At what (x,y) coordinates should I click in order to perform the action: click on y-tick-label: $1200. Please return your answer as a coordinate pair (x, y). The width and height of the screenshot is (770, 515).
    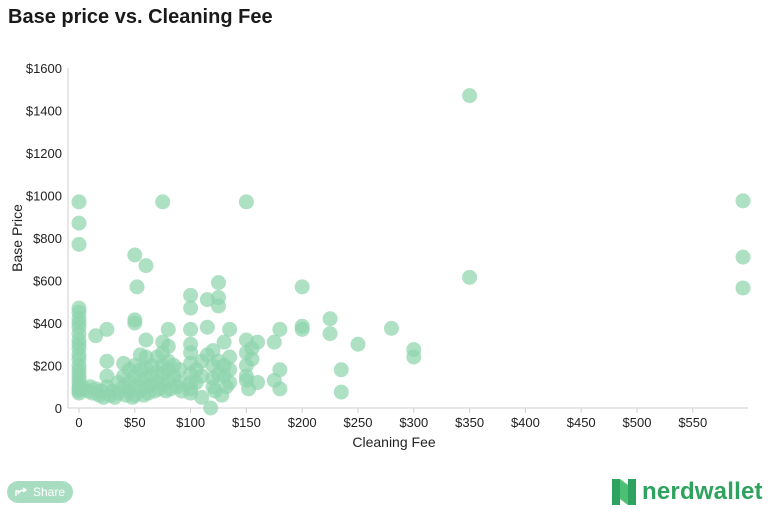
    Looking at the image, I should click on (44, 153).